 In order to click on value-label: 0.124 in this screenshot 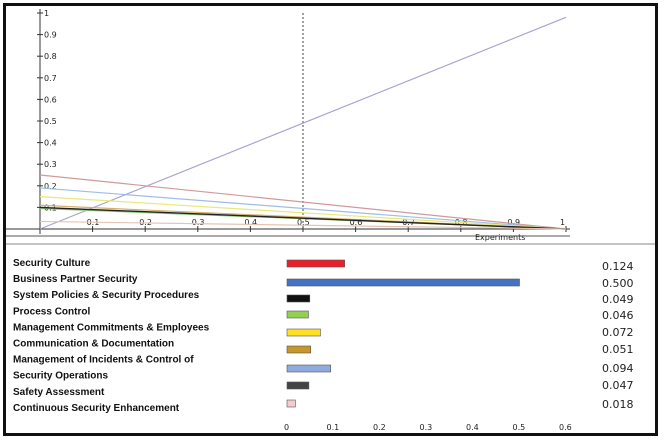, I will do `click(618, 266)`.